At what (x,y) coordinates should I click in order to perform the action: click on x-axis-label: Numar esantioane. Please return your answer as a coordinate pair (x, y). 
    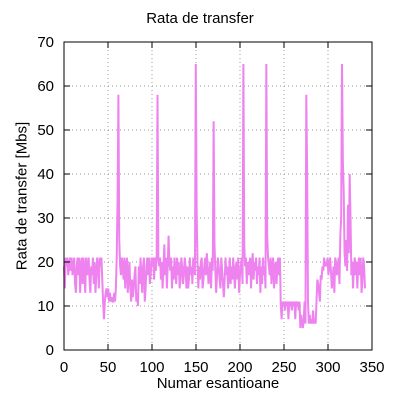
    Looking at the image, I should click on (218, 383).